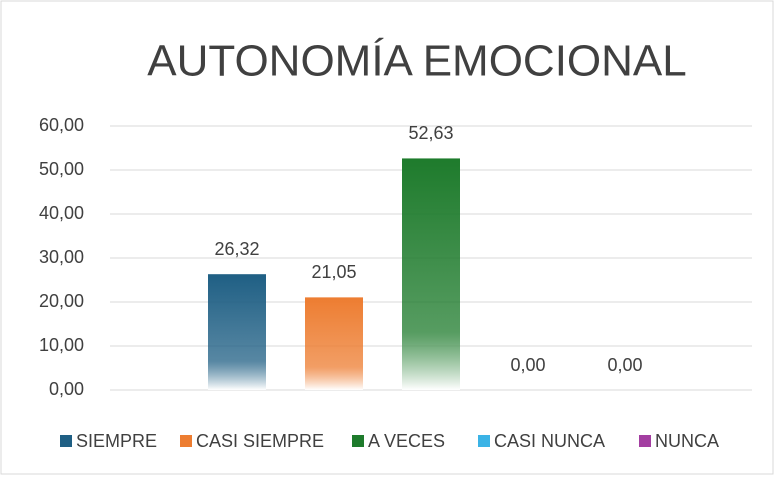  What do you see at coordinates (236, 249) in the screenshot?
I see `data-label: 26,32` at bounding box center [236, 249].